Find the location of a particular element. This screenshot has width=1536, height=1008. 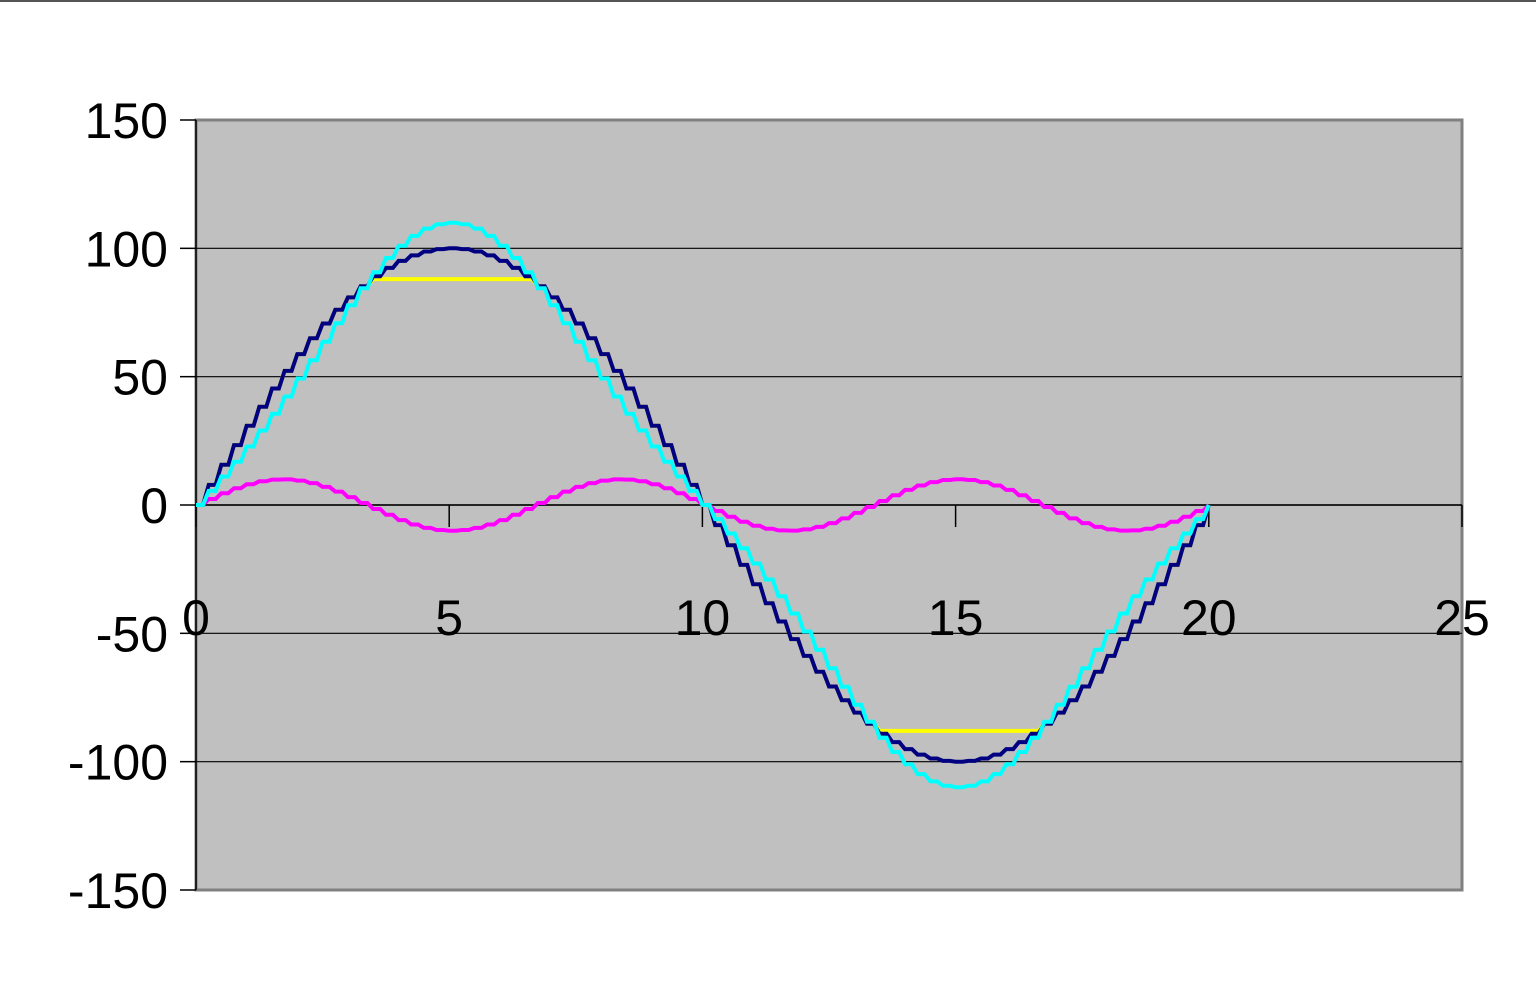

x-tick-label: 15 is located at coordinates (956, 618).